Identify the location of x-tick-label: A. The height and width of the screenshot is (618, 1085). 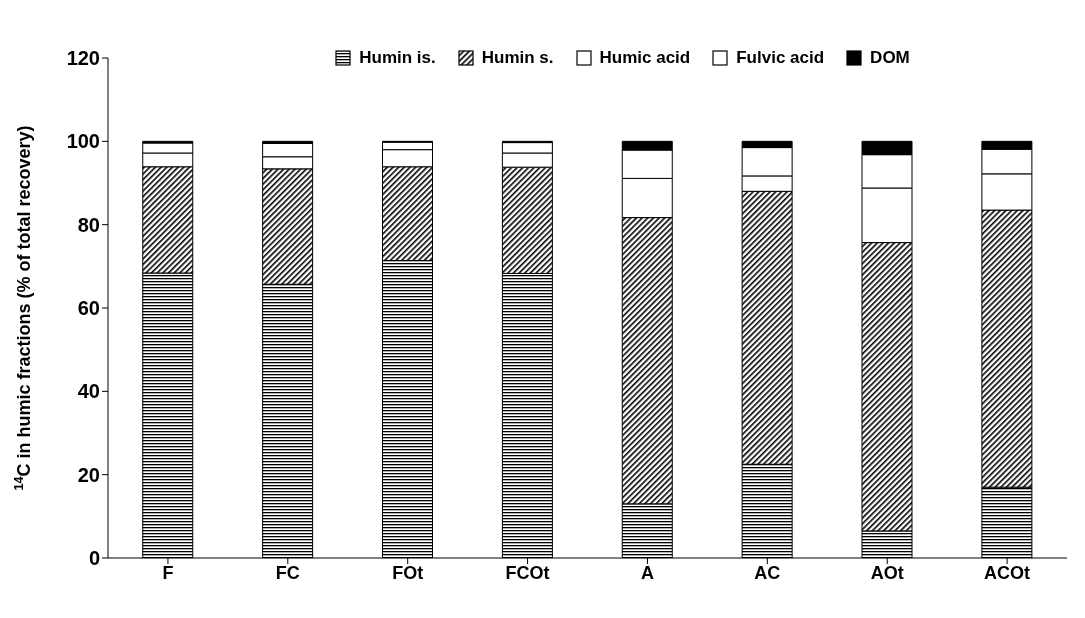
(647, 572).